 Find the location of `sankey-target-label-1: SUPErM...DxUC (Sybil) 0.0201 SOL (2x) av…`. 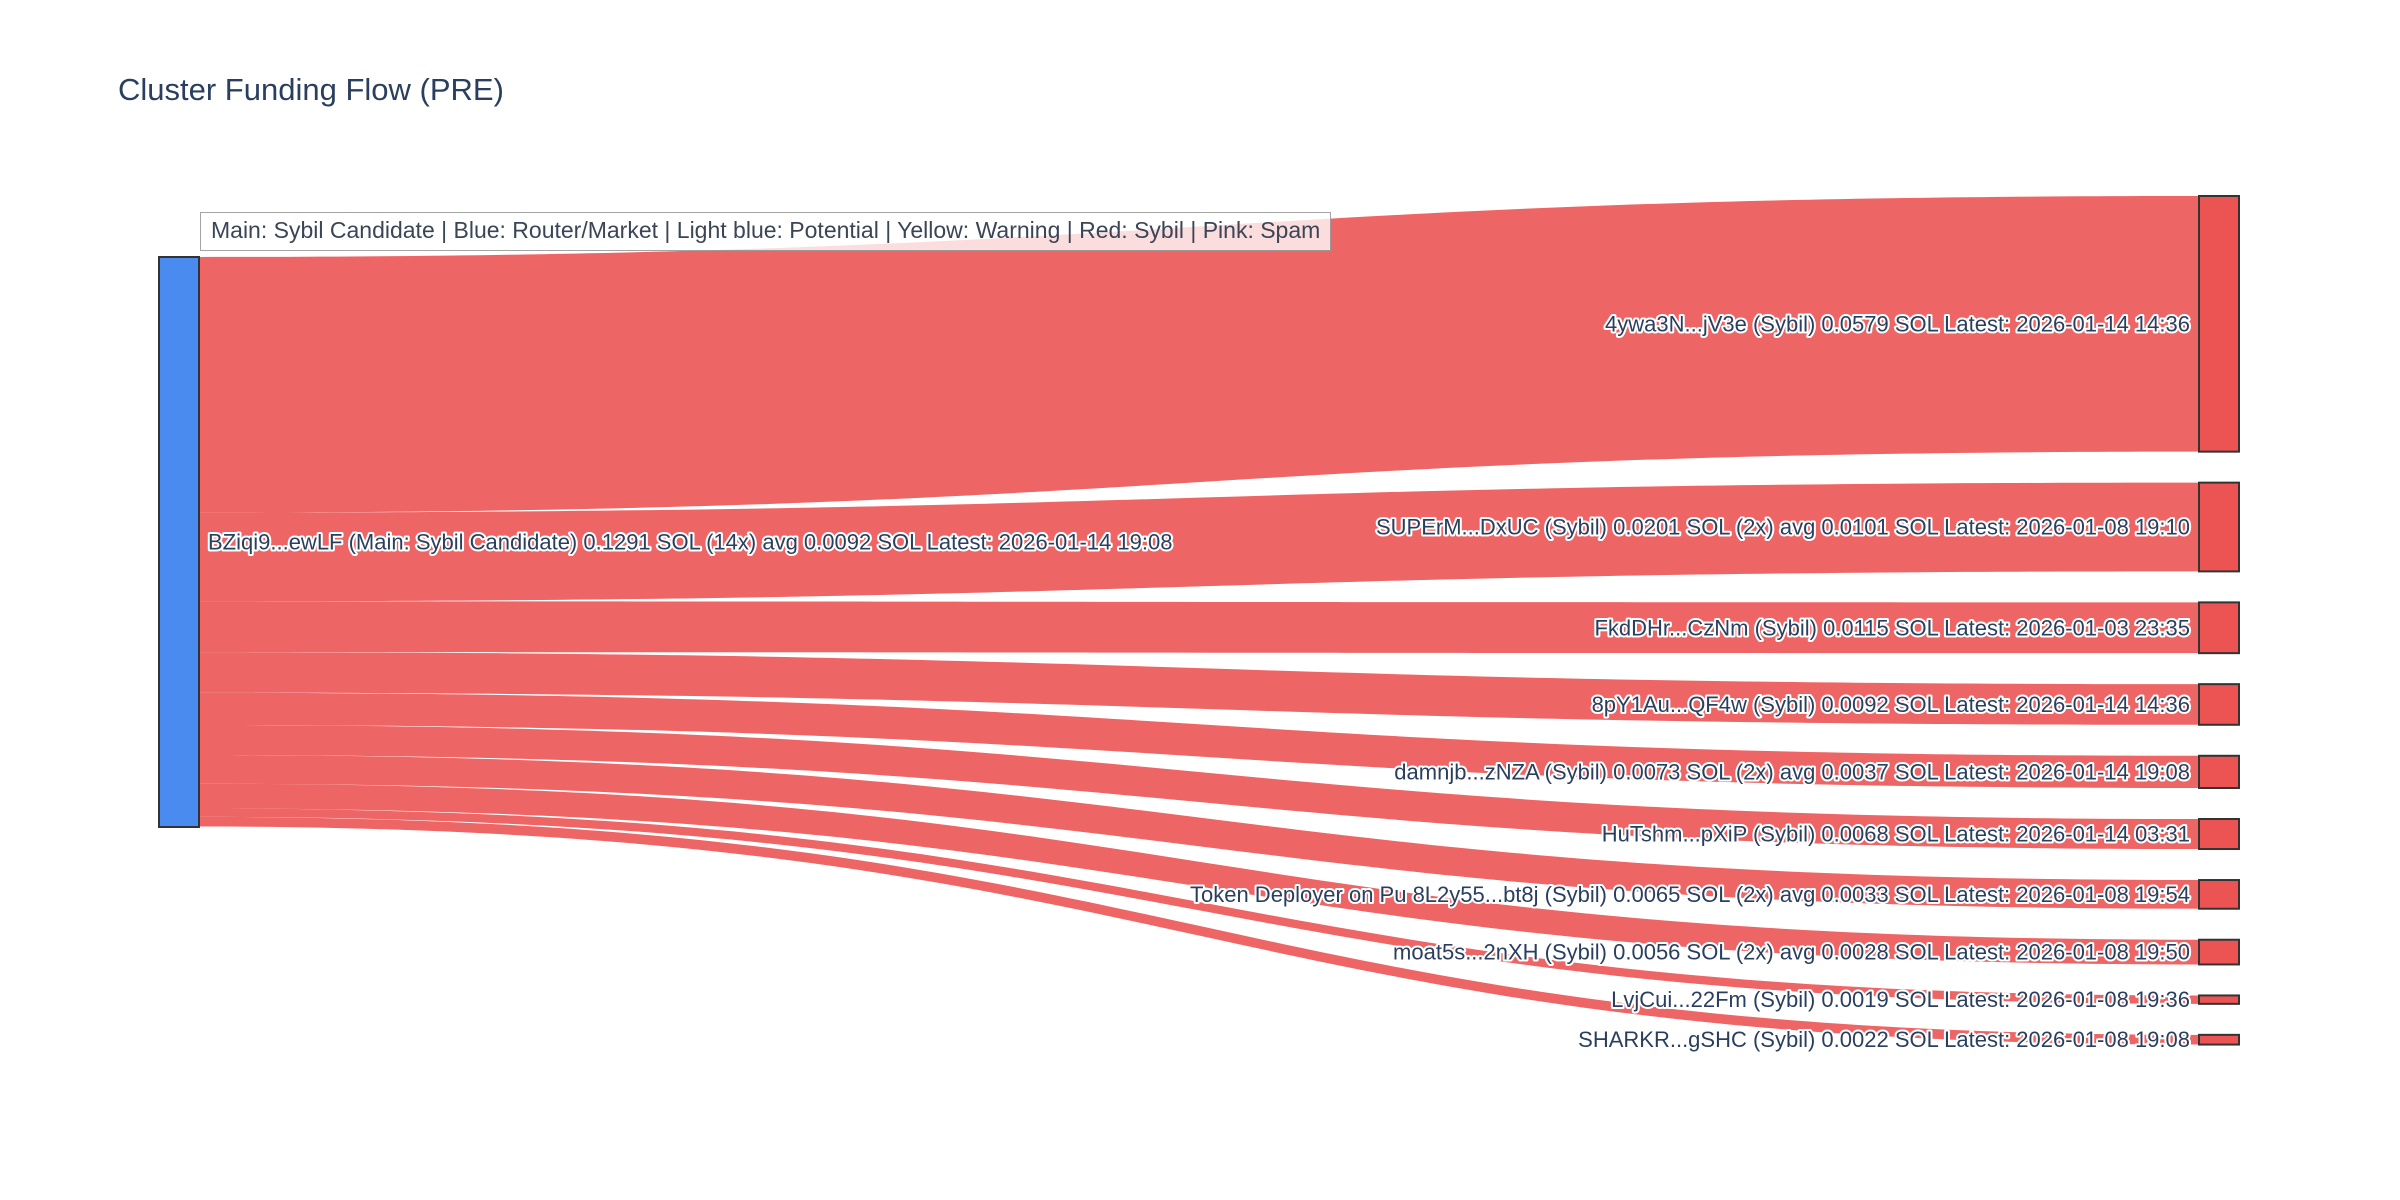

sankey-target-label-1: SUPErM...DxUC (Sybil) 0.0201 SOL (2x) av… is located at coordinates (1783, 527).